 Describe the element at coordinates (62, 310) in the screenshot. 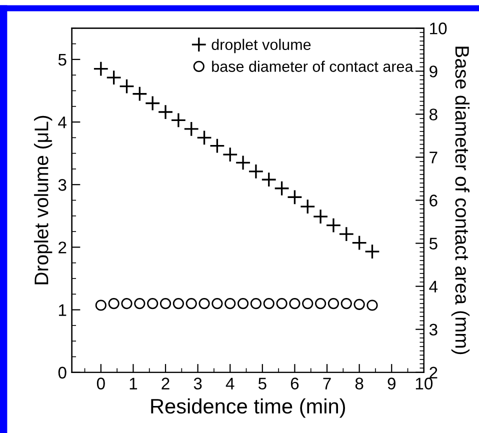

I see `y-tick-label: 1` at that location.